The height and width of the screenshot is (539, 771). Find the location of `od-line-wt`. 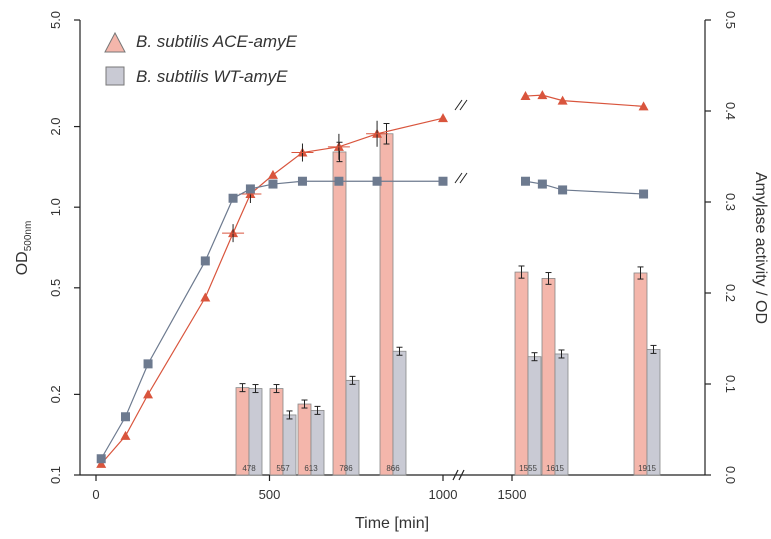

od-line-wt is located at coordinates (584, 187).